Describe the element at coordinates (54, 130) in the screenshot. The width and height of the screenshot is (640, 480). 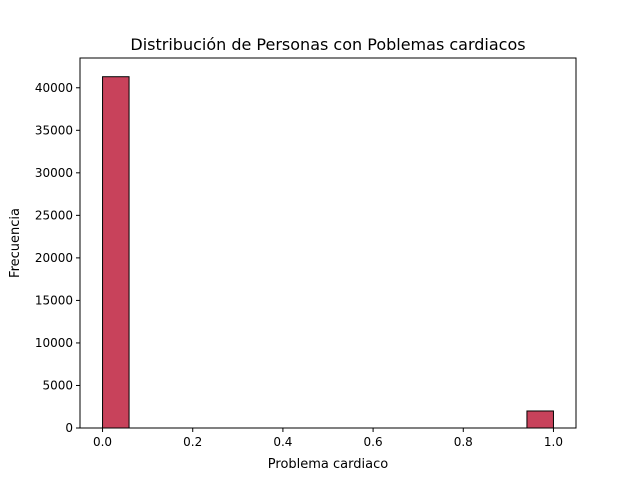
I see `y-tick-label: 35000` at that location.